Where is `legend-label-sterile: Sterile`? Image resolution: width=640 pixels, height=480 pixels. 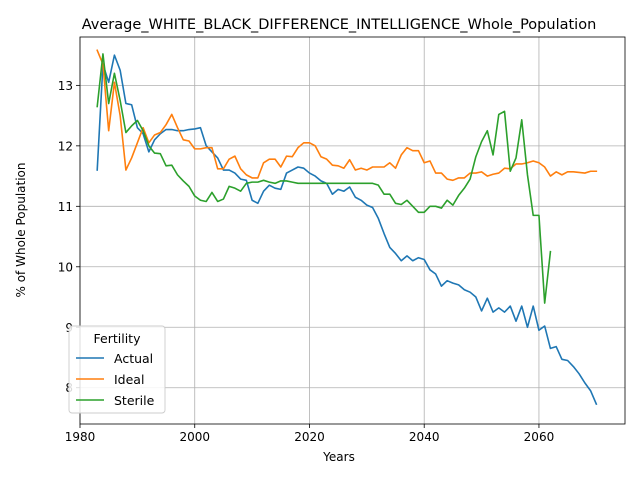 legend-label-sterile: Sterile is located at coordinates (134, 400).